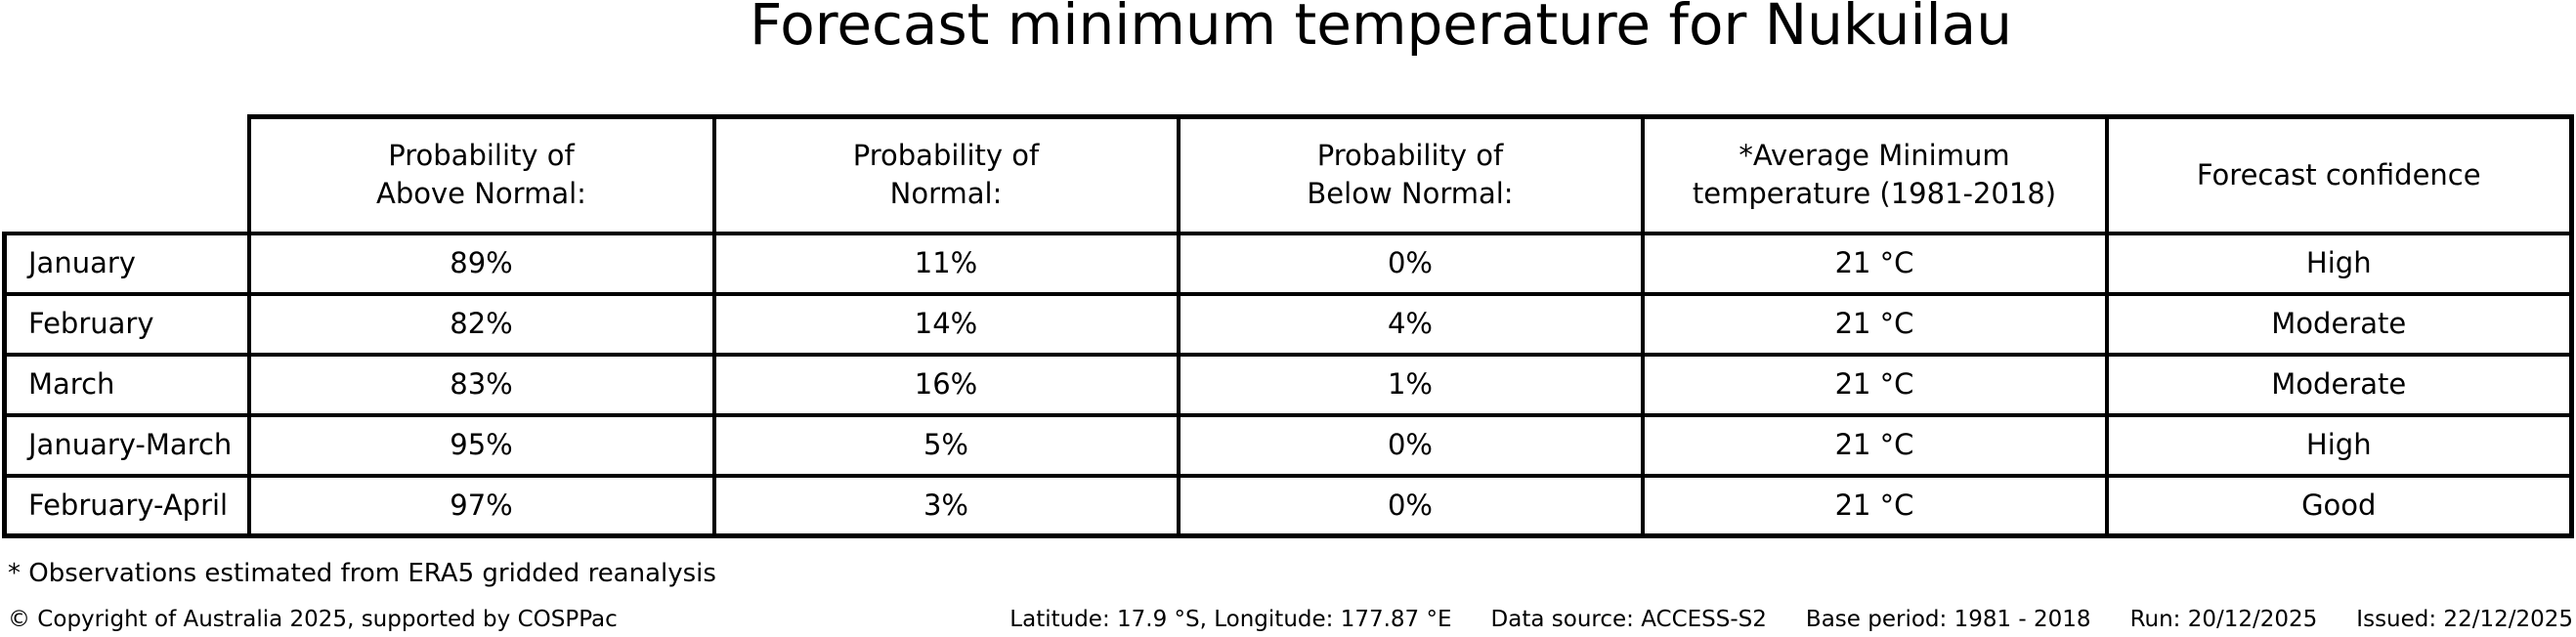 The image size is (2576, 637). I want to click on header-prob-normal: Probability of Normal:, so click(946, 174).